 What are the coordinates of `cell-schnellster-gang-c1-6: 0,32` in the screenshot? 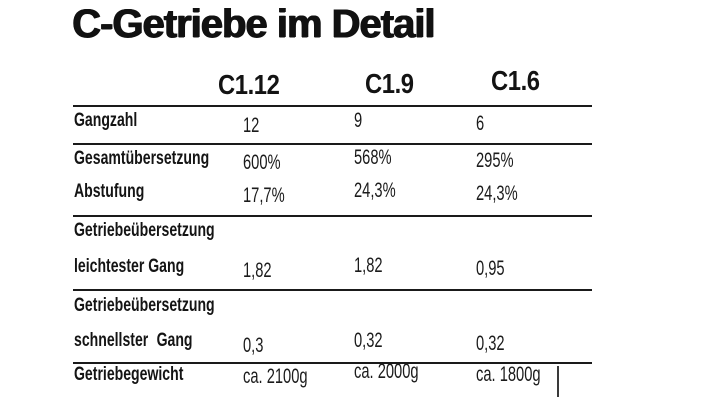 It's located at (490, 343).